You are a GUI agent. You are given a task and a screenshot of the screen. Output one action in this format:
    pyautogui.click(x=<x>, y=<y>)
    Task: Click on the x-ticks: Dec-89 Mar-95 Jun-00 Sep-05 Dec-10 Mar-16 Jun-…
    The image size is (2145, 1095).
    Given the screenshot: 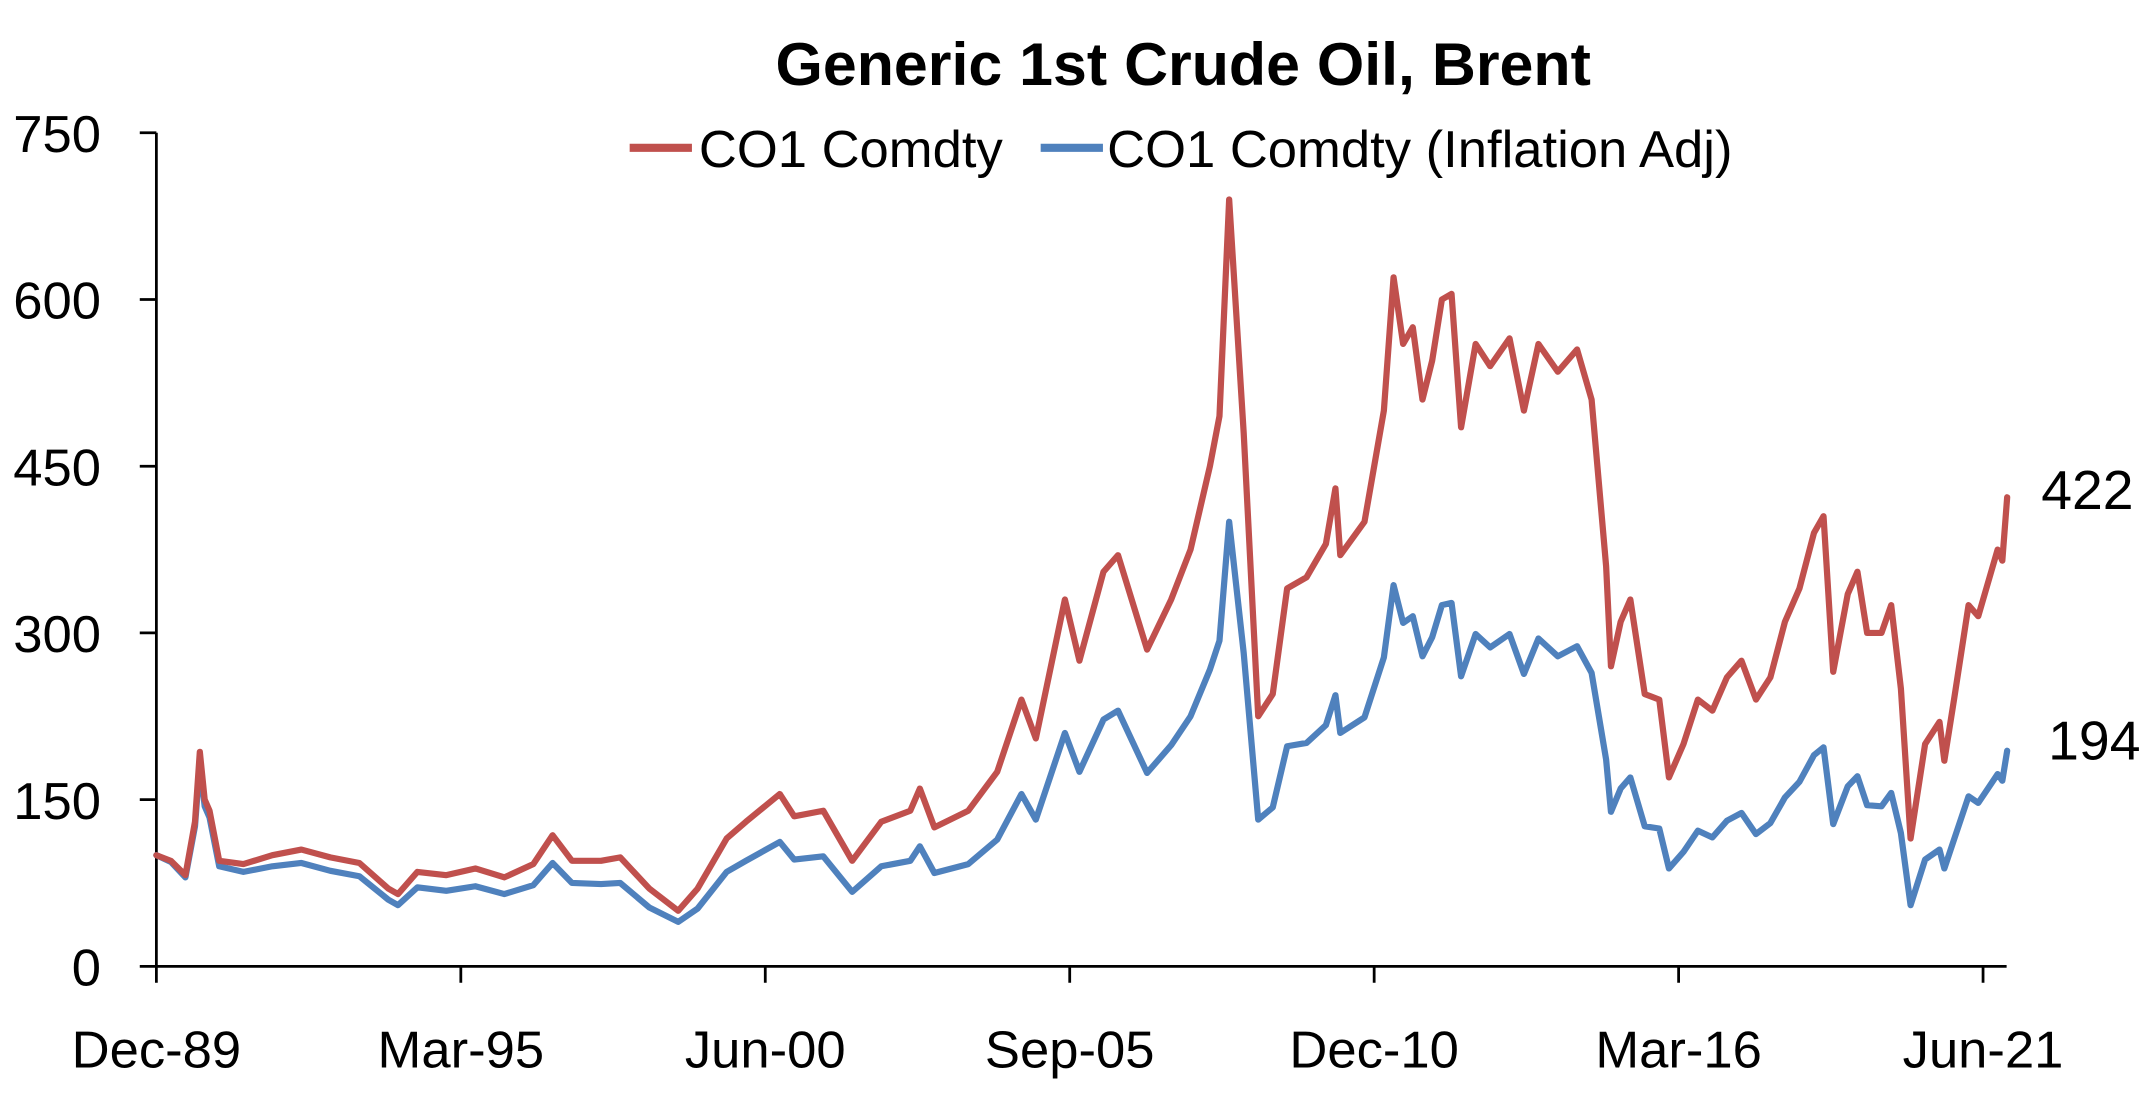 What is the action you would take?
    pyautogui.click(x=1068, y=1023)
    